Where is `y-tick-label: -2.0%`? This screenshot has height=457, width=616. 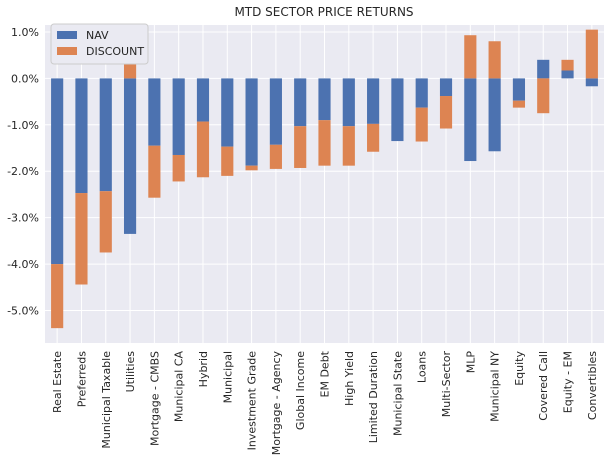
y-tick-label: -2.0% is located at coordinates (23, 171).